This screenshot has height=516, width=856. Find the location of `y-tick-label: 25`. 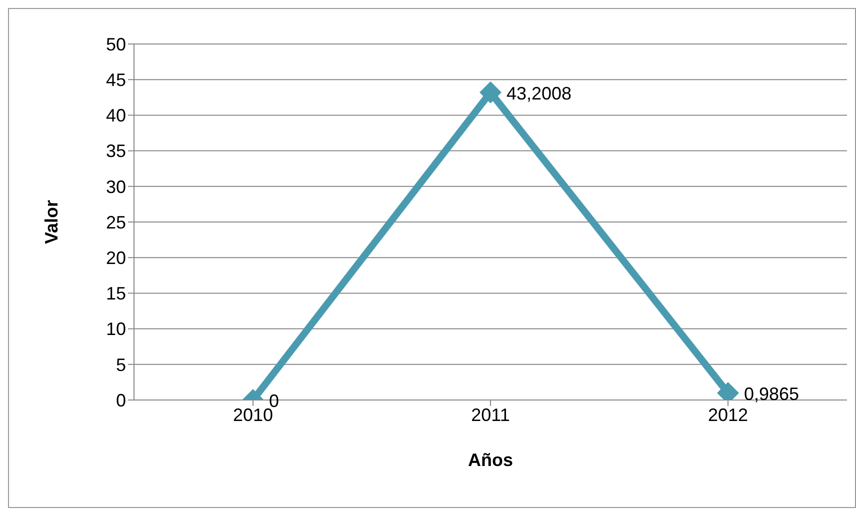

y-tick-label: 25 is located at coordinates (116, 222).